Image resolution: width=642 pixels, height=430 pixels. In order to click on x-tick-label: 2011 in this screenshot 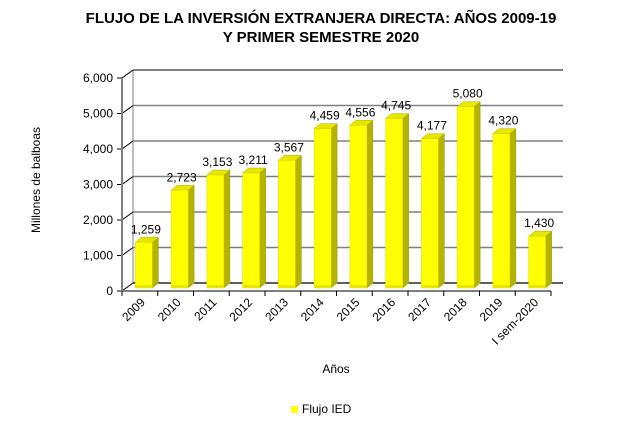, I will do `click(205, 309)`.